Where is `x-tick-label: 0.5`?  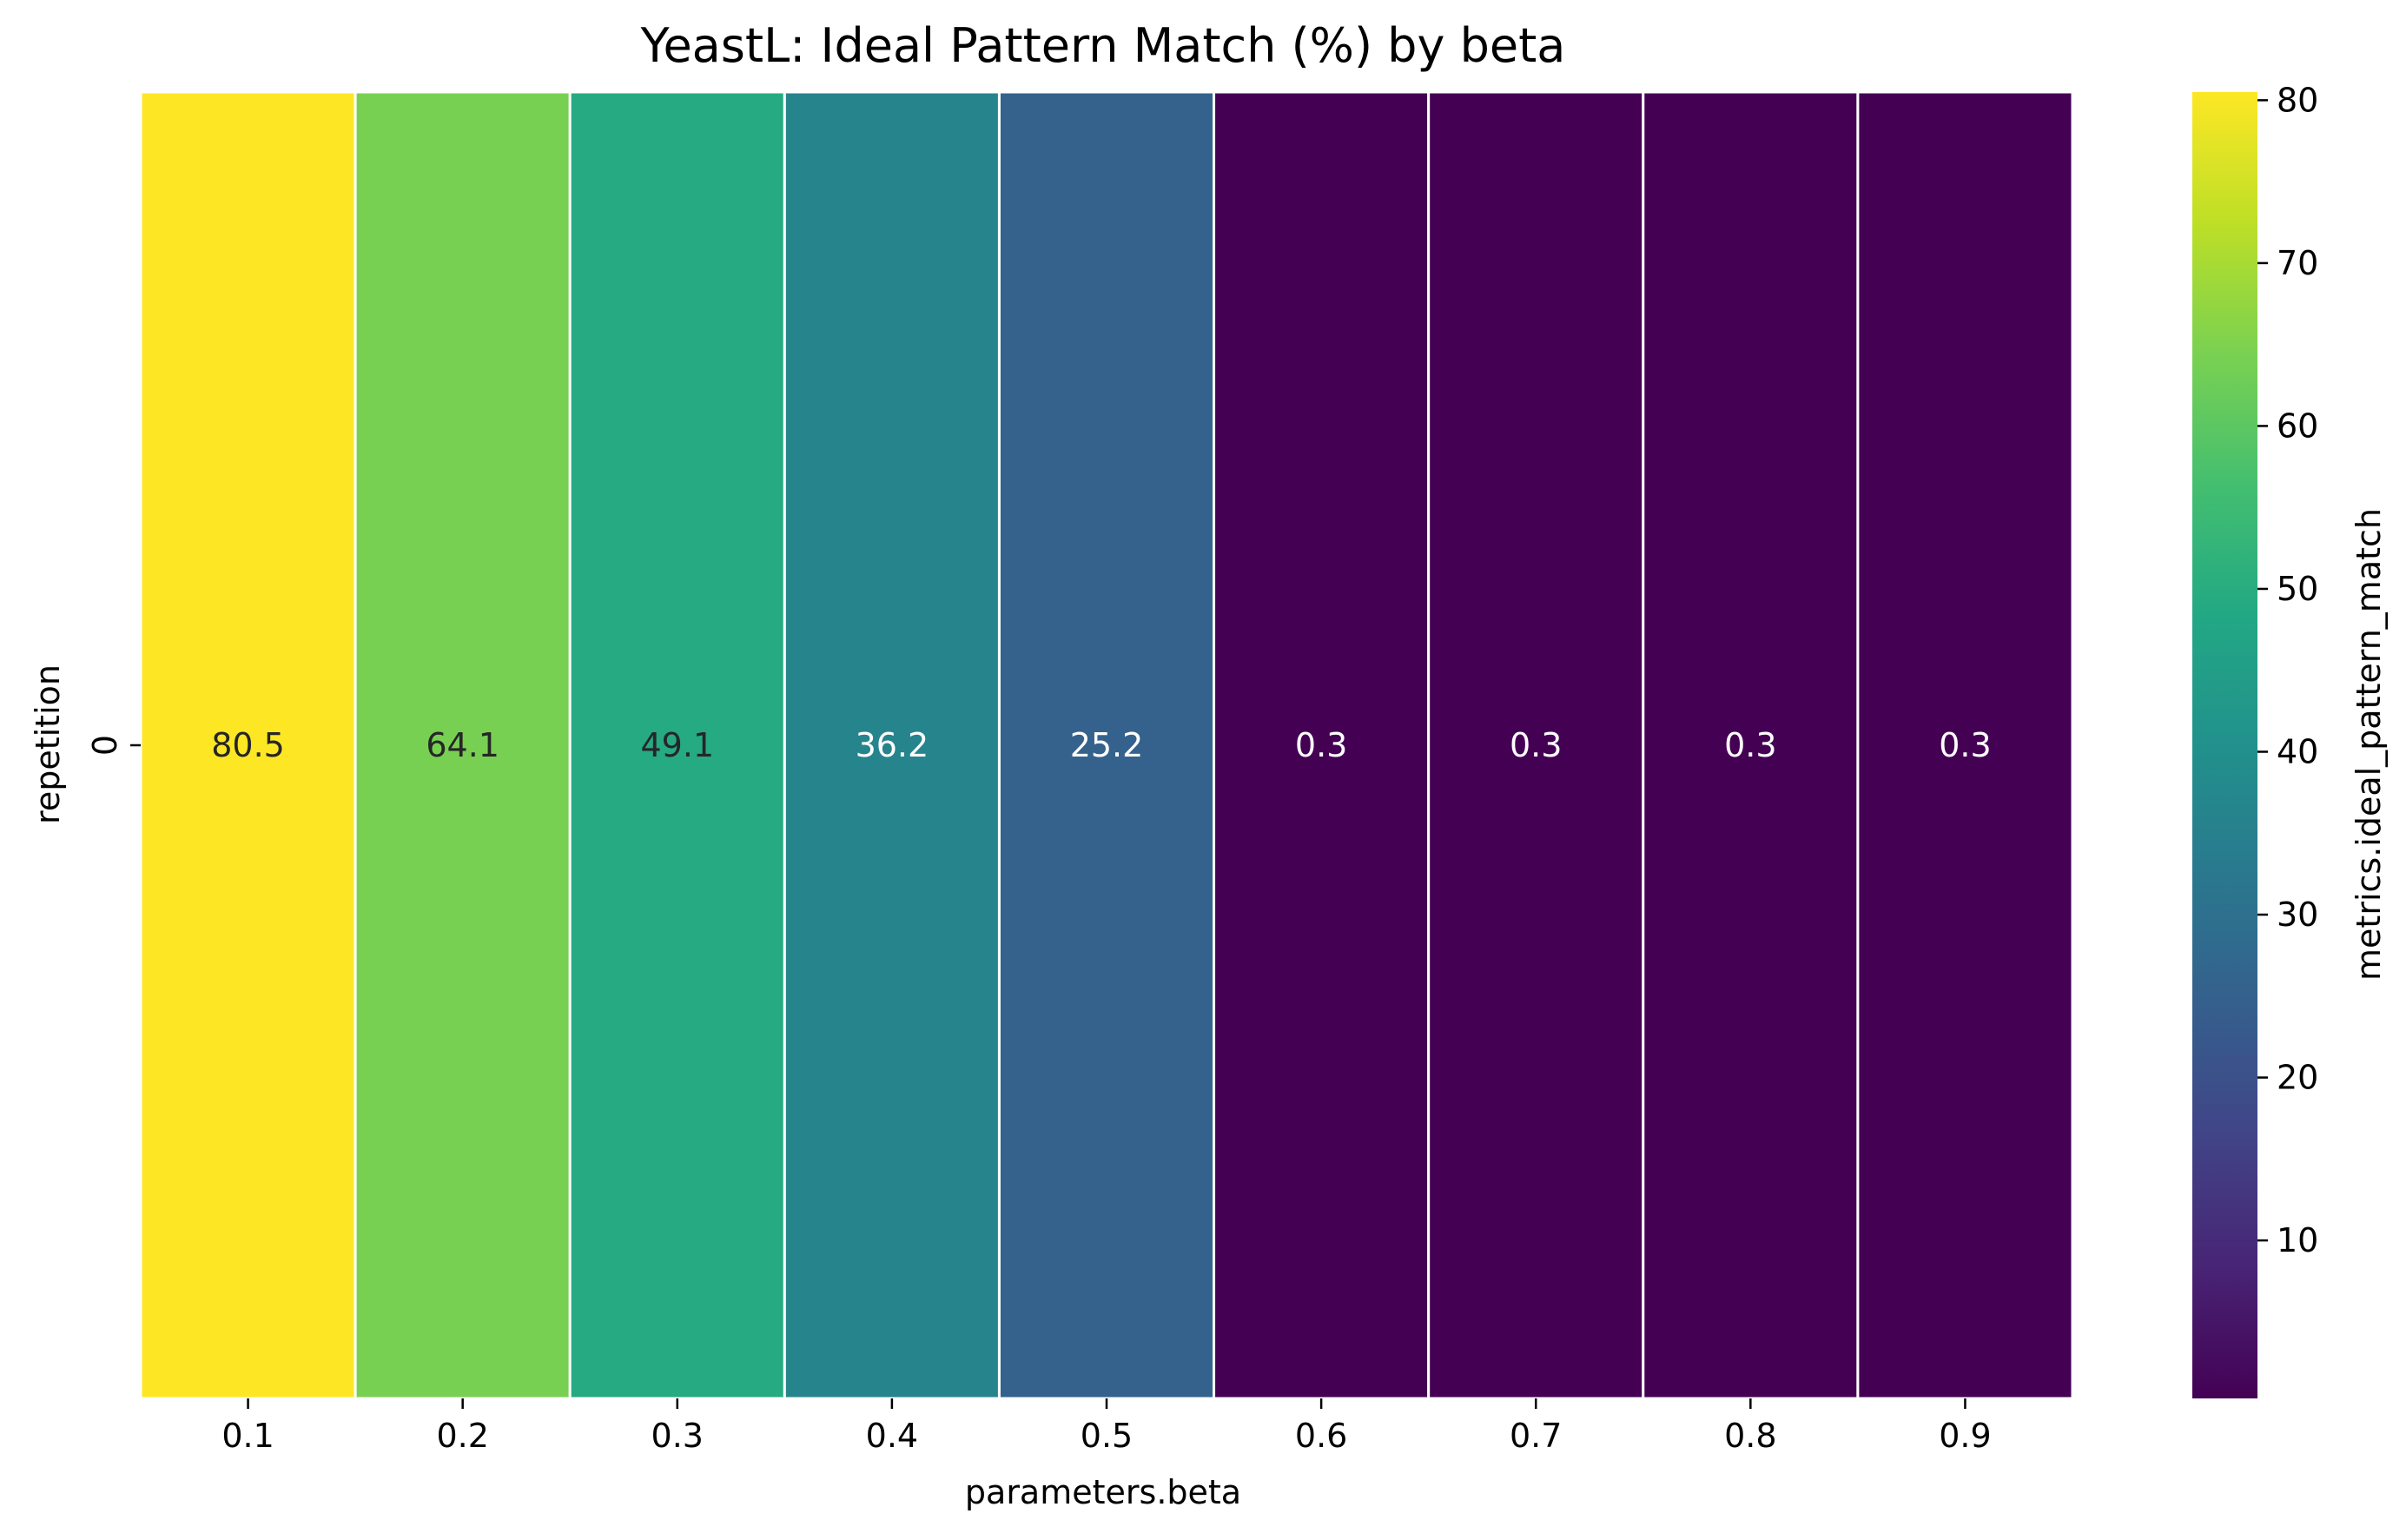
x-tick-label: 0.5 is located at coordinates (1107, 1436).